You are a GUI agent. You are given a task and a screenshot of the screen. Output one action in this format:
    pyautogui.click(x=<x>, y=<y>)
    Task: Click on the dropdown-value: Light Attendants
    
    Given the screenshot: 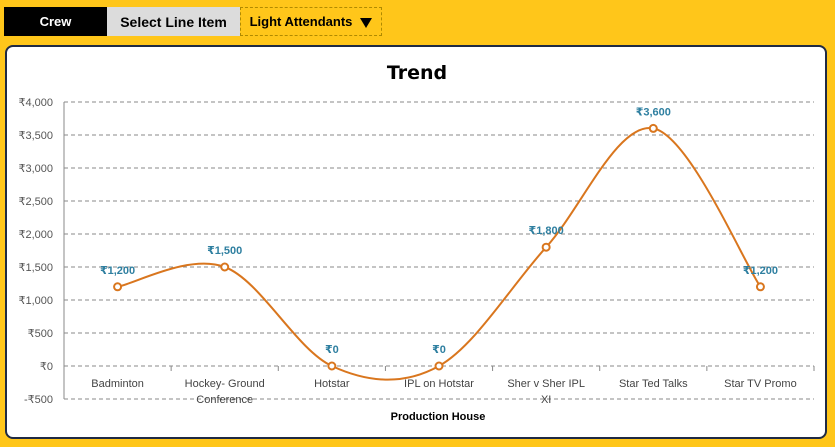 What is the action you would take?
    pyautogui.click(x=301, y=21)
    